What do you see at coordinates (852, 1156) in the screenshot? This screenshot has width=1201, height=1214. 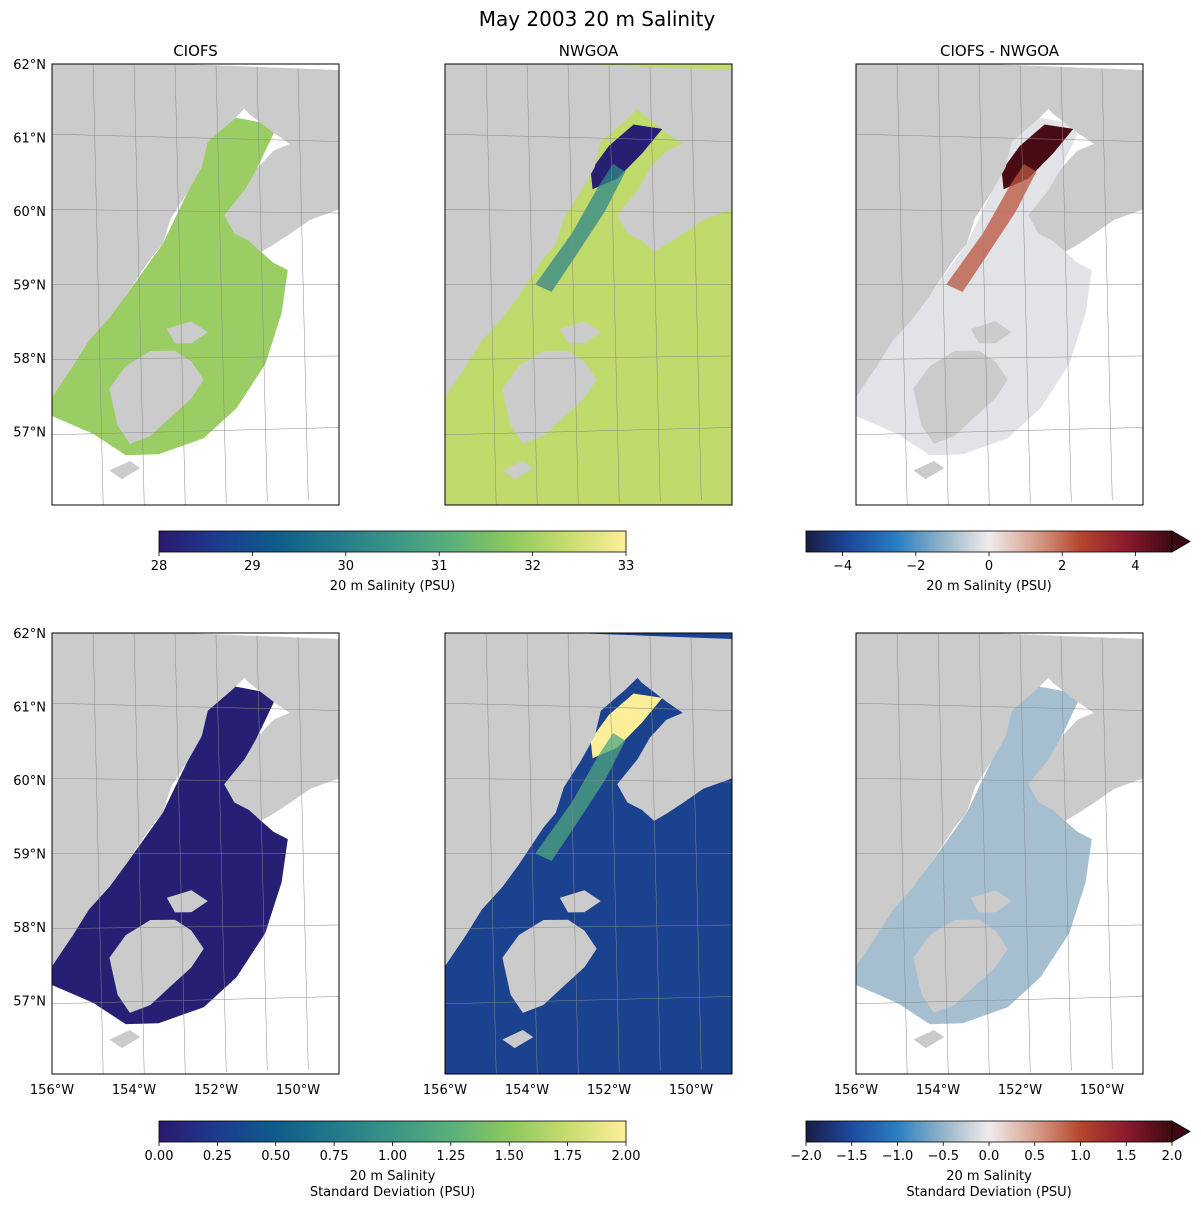 I see `colorbar-tick-label: −1.5` at bounding box center [852, 1156].